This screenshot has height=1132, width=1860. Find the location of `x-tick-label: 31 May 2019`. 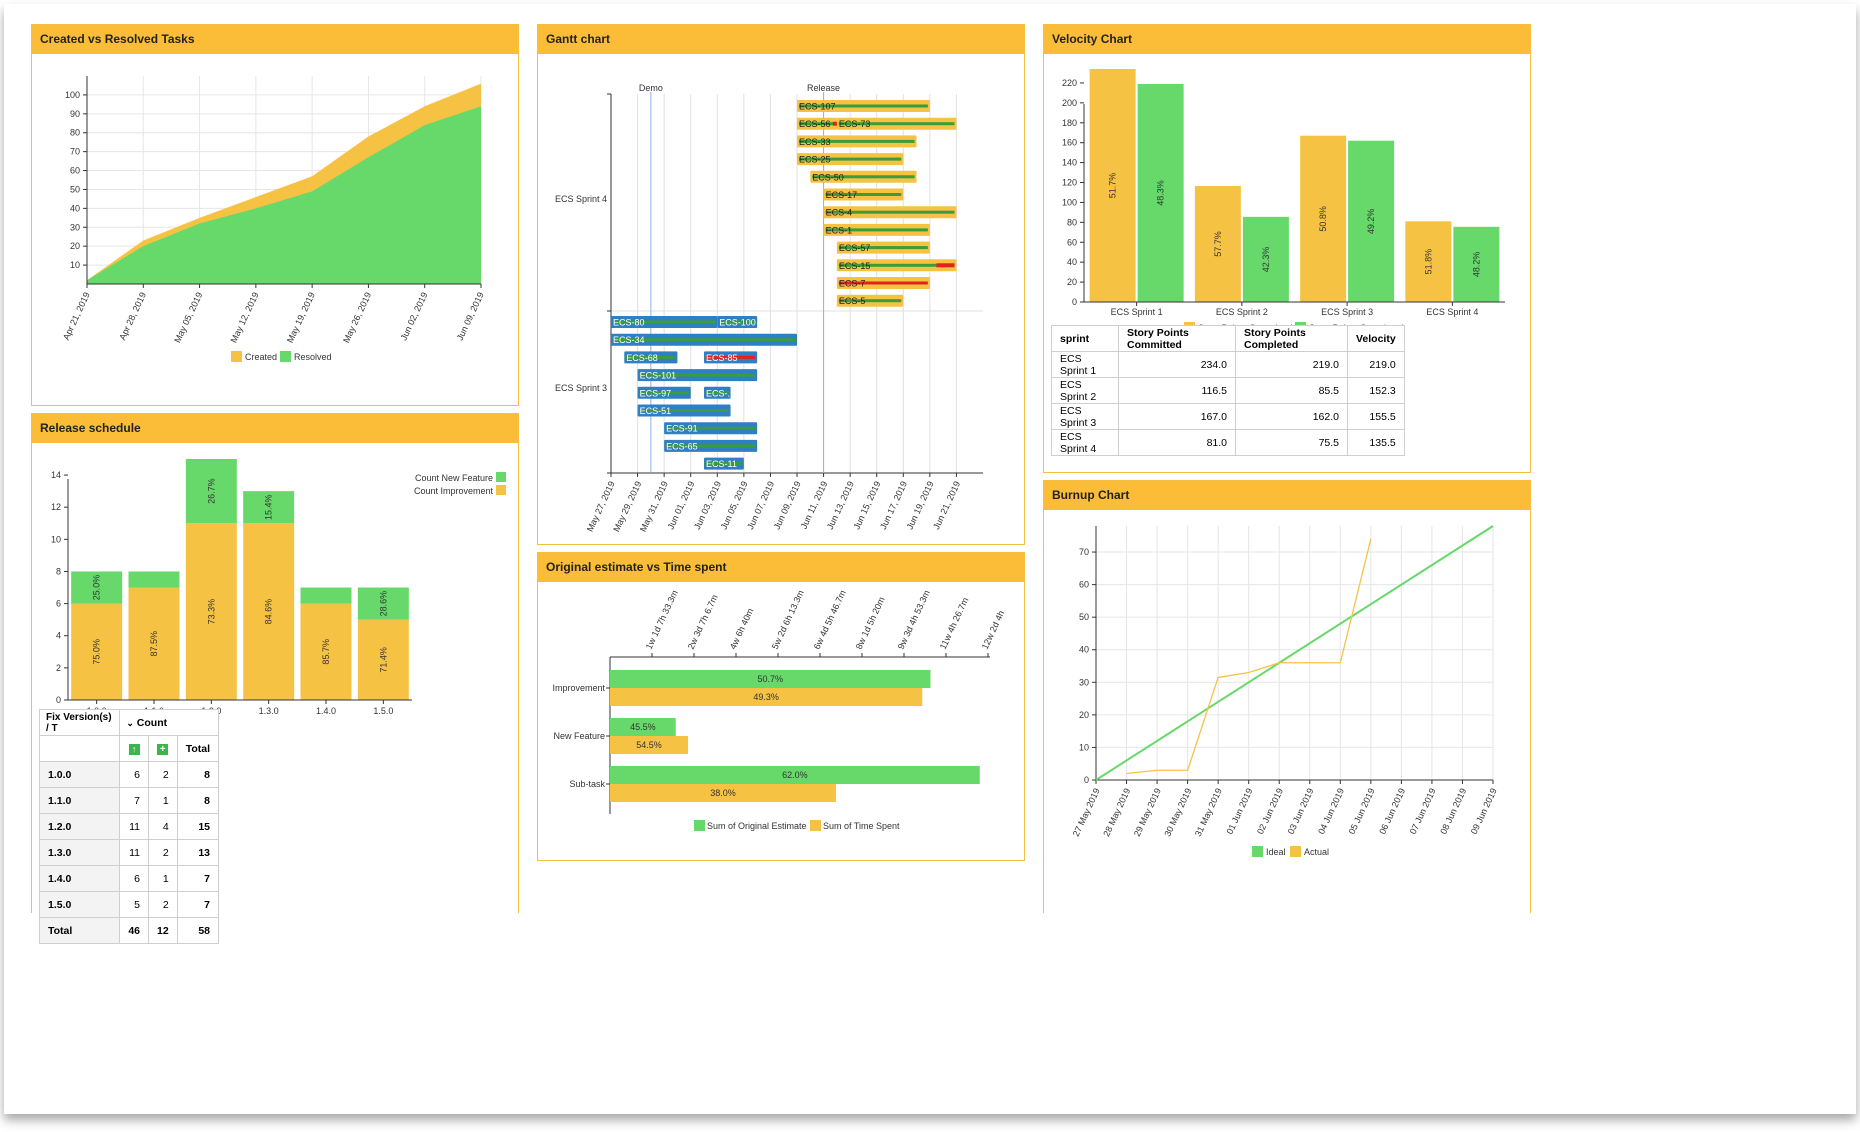

x-tick-label: 31 May 2019 is located at coordinates (1208, 812).